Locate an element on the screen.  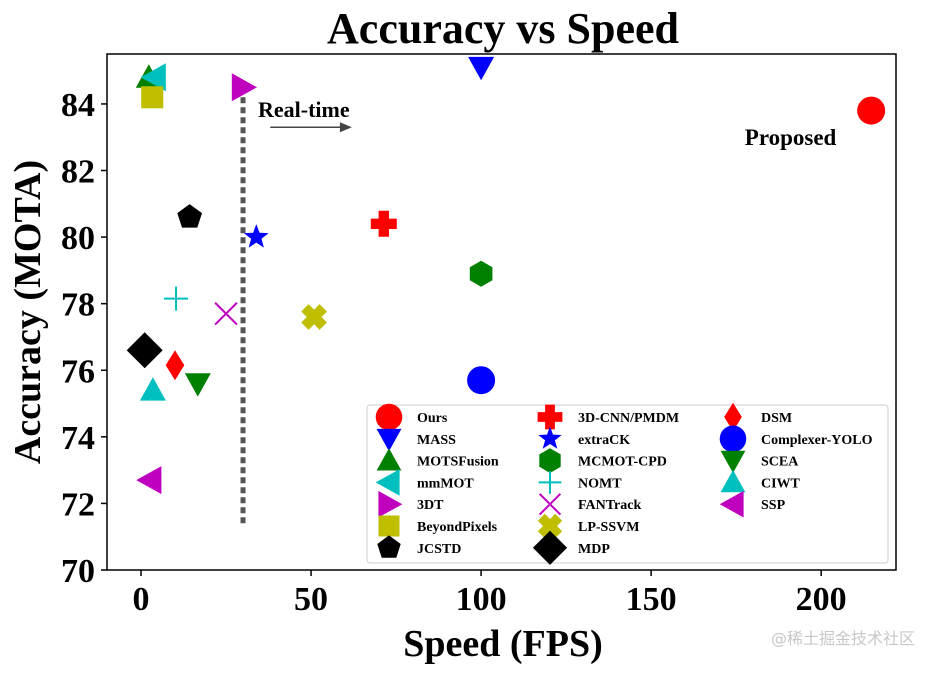
legend-marker-ours is located at coordinates (389, 417).